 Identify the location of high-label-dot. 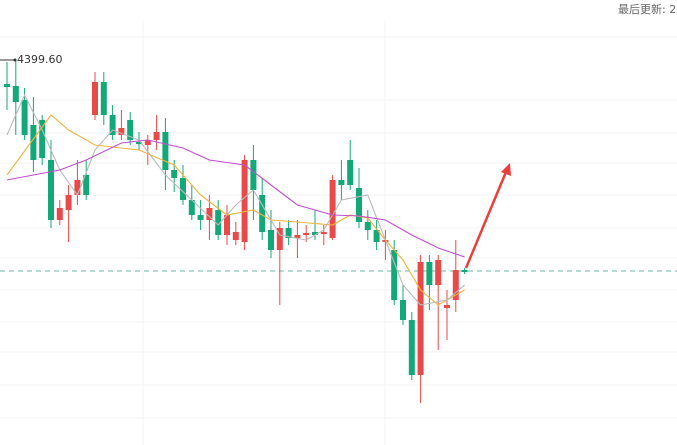
(15, 60).